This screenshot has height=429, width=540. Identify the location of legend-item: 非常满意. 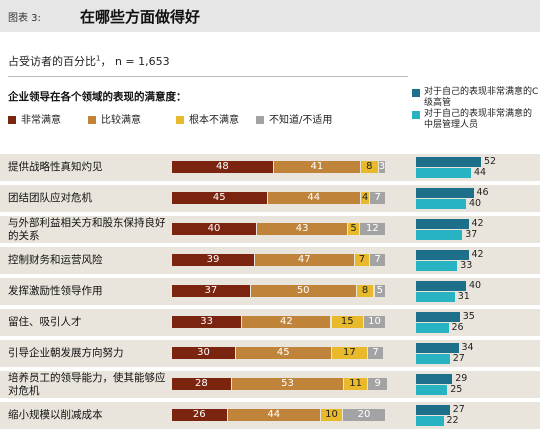
(34, 118).